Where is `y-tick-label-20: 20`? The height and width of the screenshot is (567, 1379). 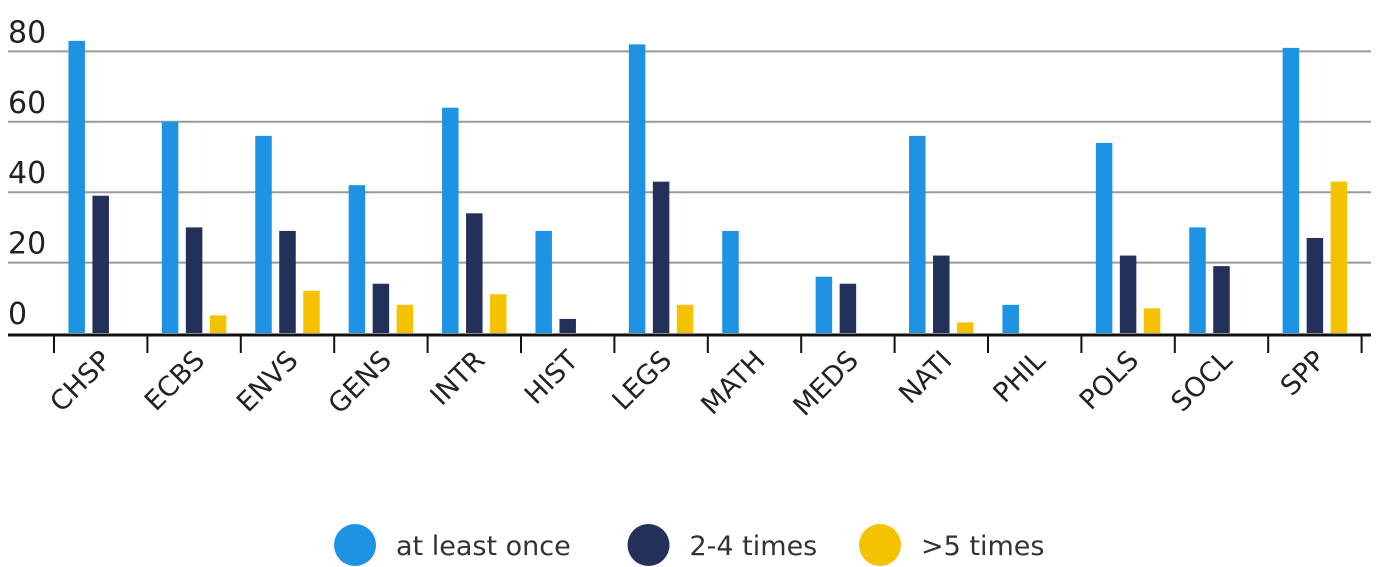 y-tick-label-20: 20 is located at coordinates (27, 244).